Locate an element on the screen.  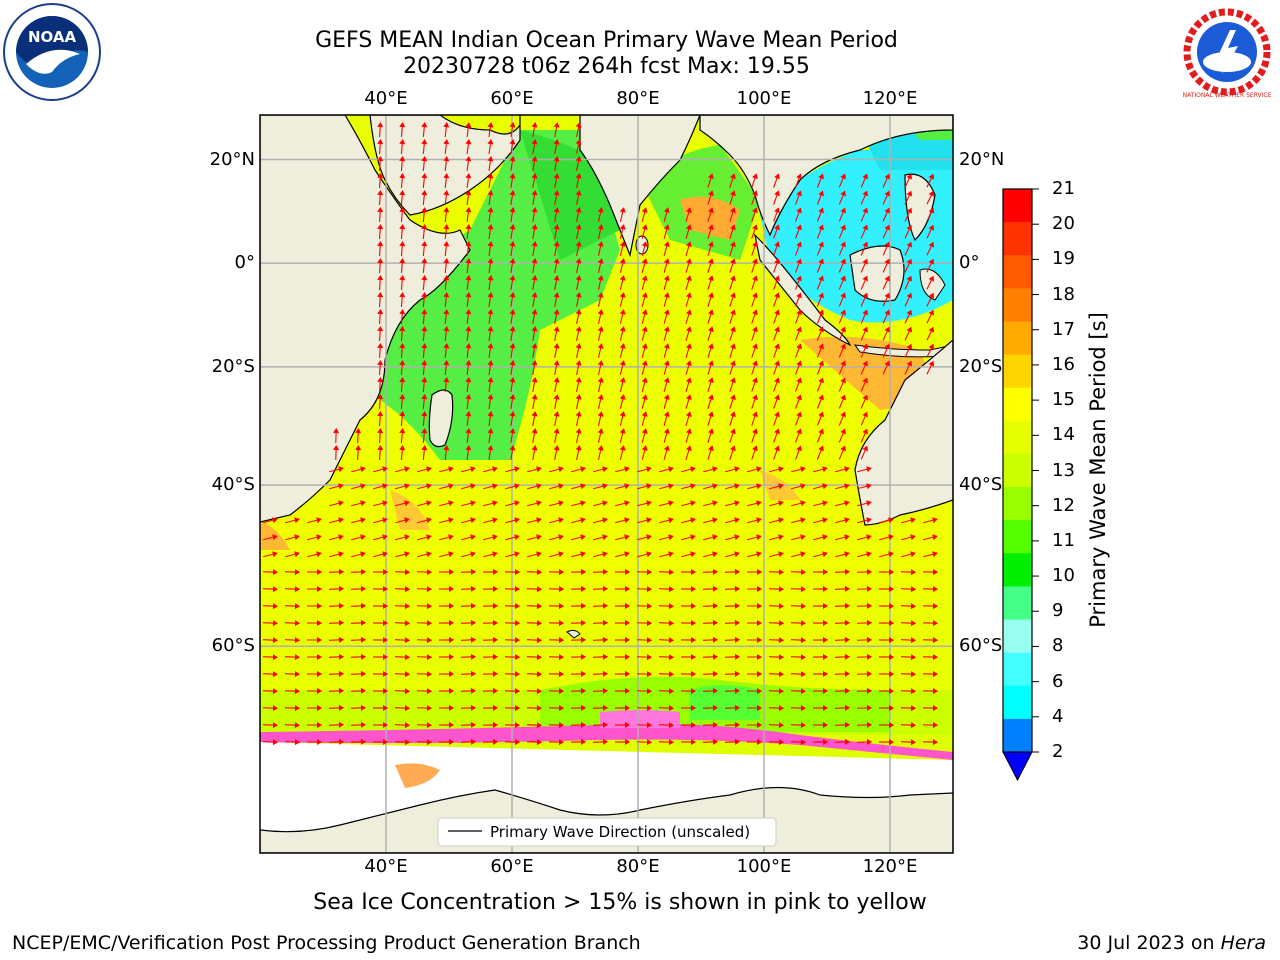
colorbar-band is located at coordinates (1017, 669).